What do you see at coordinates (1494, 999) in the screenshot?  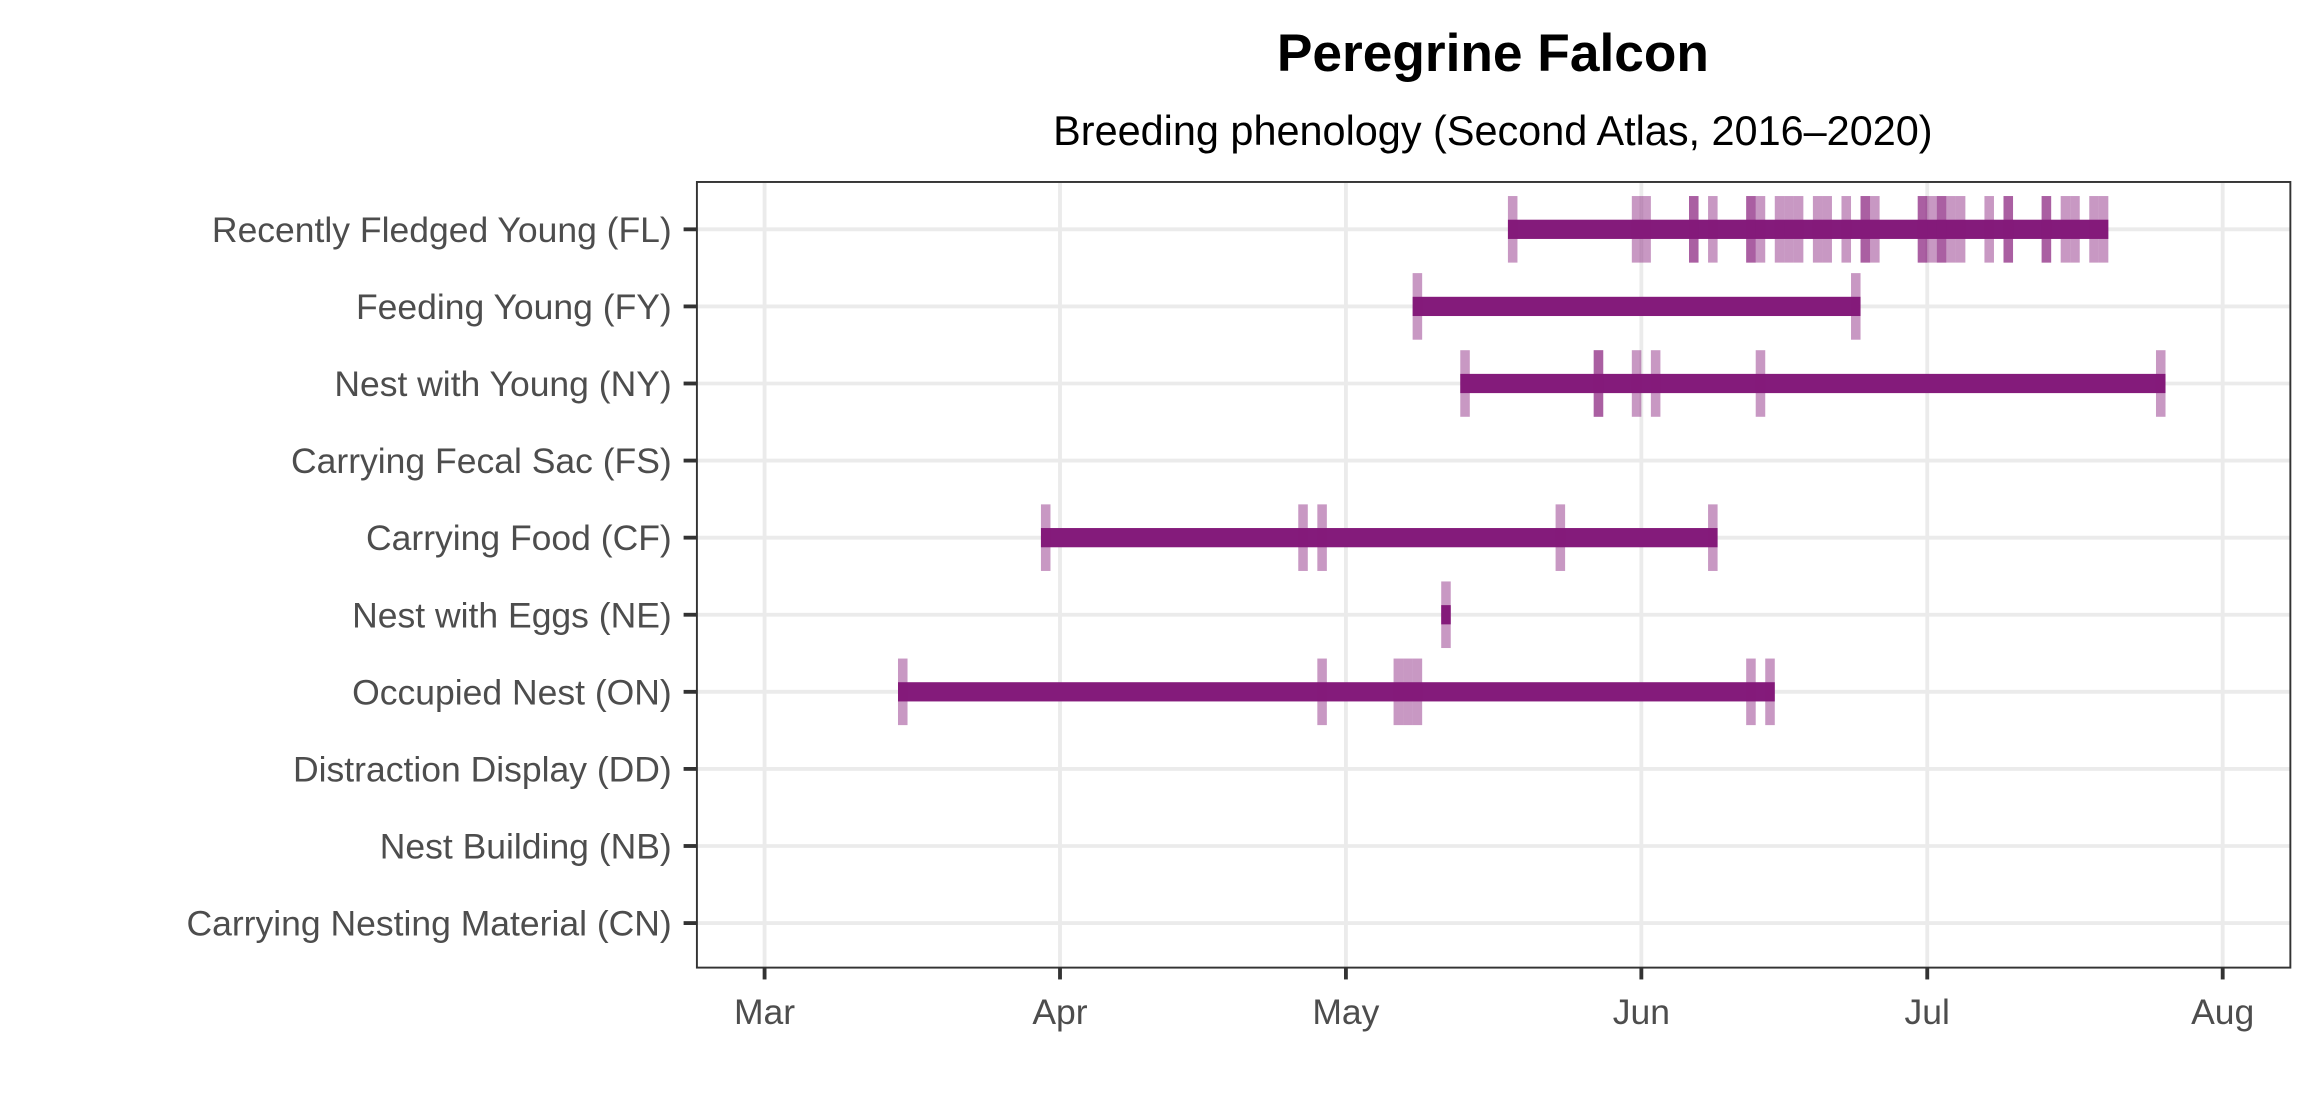 I see `x-axis: Mar Apr May Jun Jul Aug` at bounding box center [1494, 999].